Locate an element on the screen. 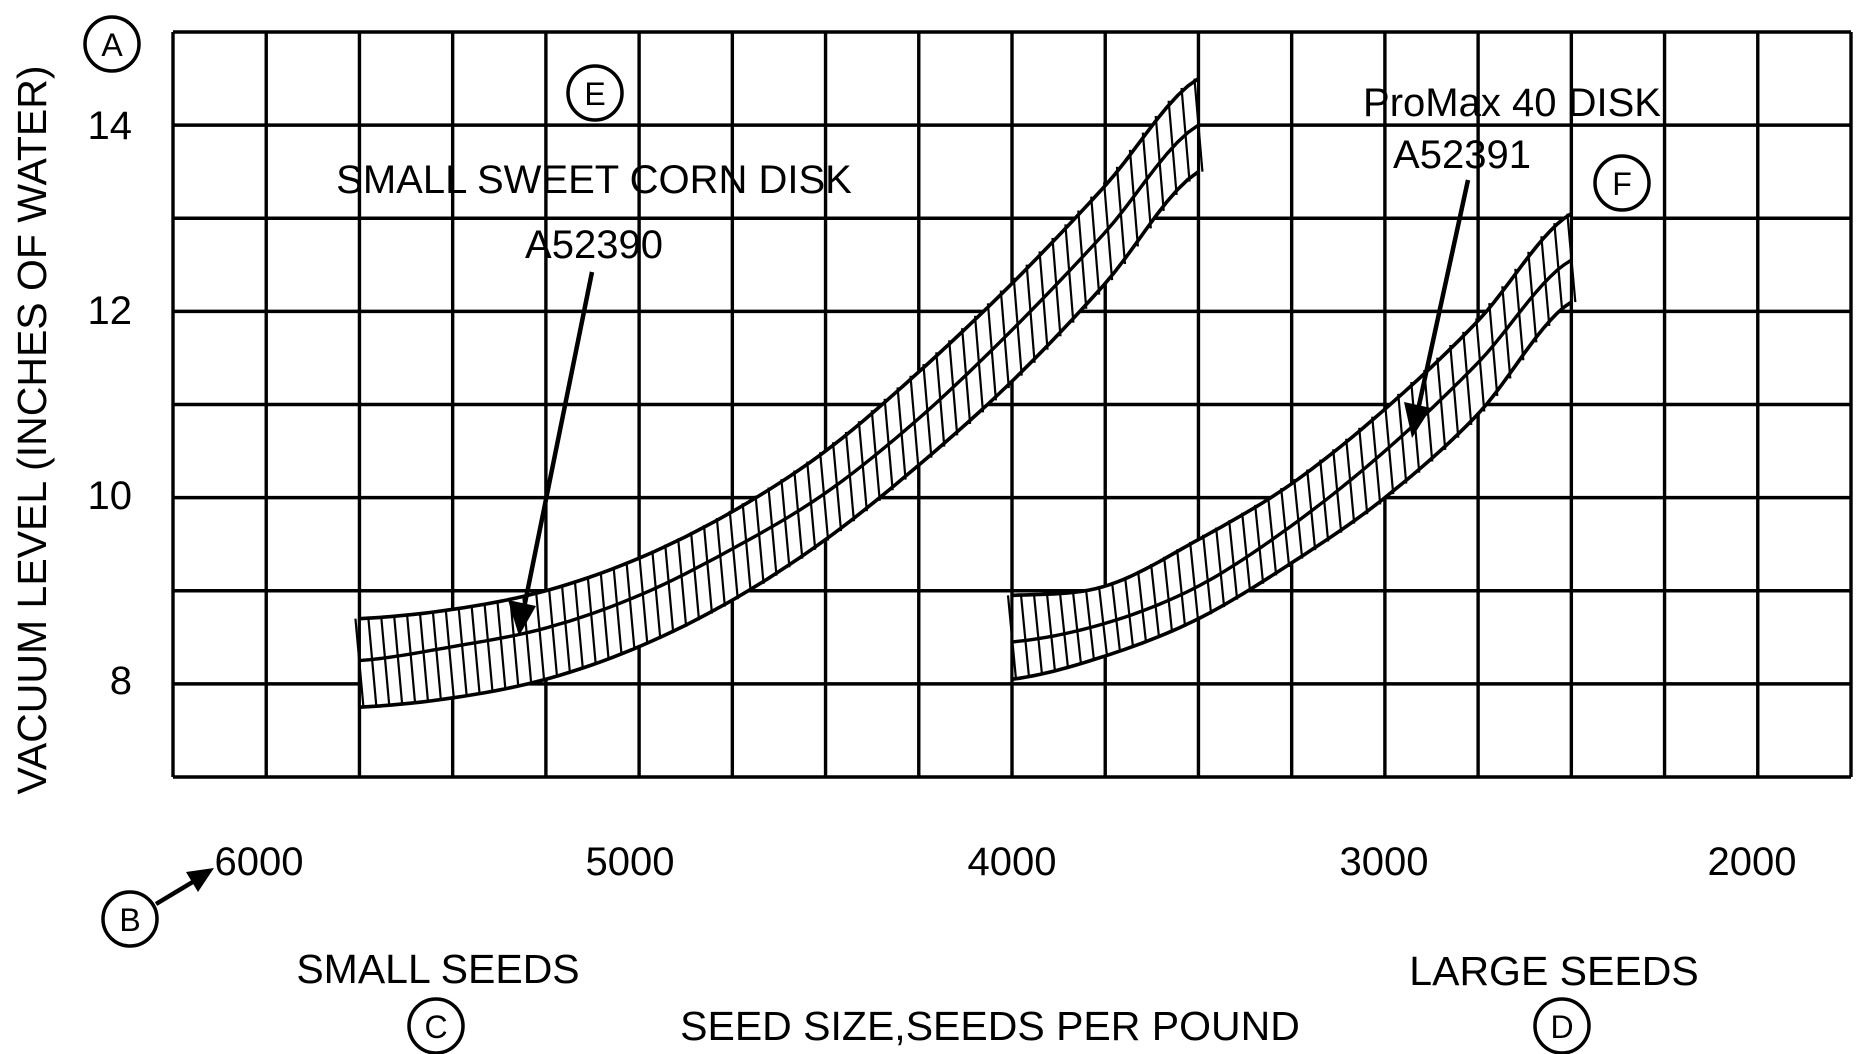  promax-arrow is located at coordinates (1437, 308).